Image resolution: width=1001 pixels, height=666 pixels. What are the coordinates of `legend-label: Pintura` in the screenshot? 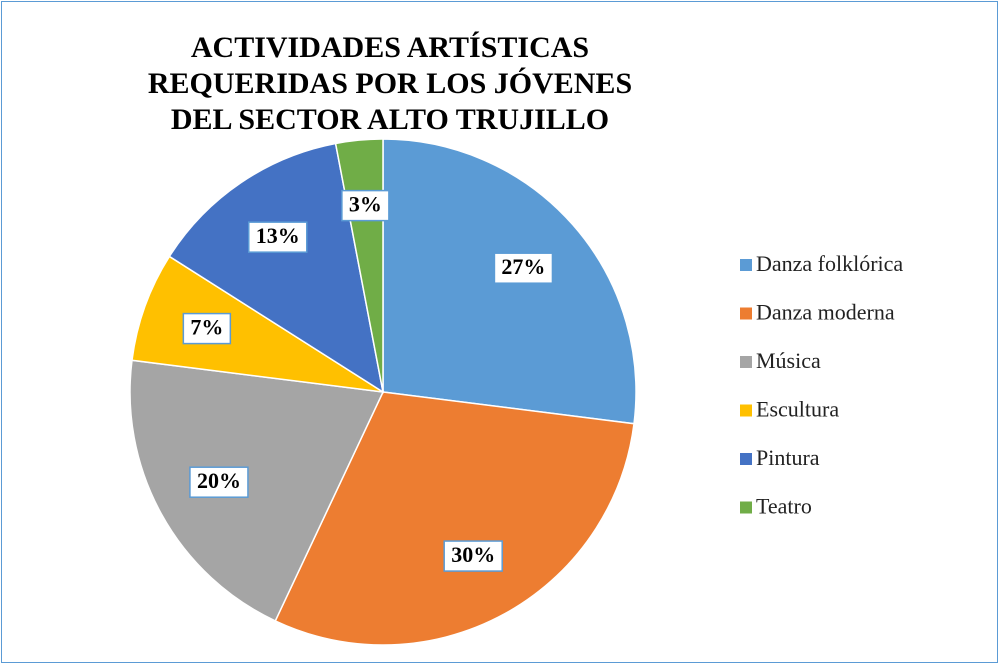 It's located at (788, 457).